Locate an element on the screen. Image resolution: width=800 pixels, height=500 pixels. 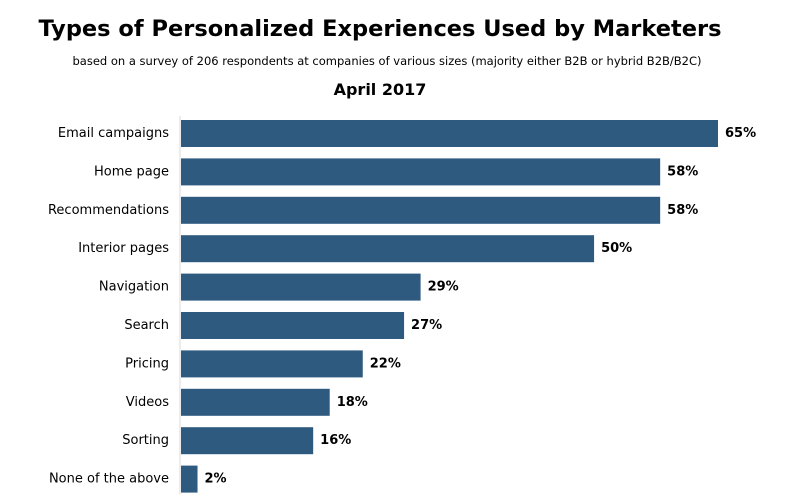
category-label: Search is located at coordinates (146, 325).